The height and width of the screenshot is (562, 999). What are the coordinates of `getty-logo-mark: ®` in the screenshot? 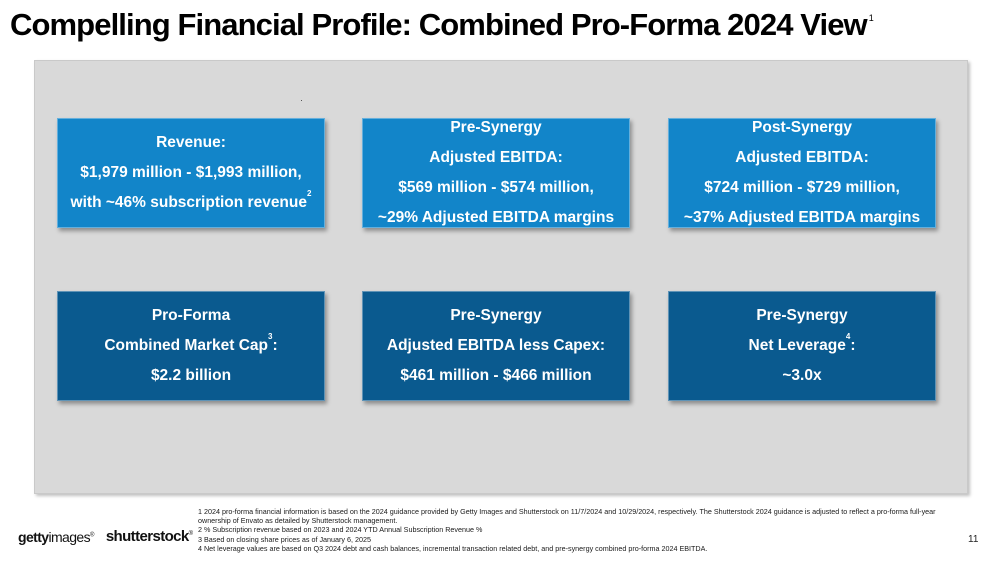 It's located at (91, 534).